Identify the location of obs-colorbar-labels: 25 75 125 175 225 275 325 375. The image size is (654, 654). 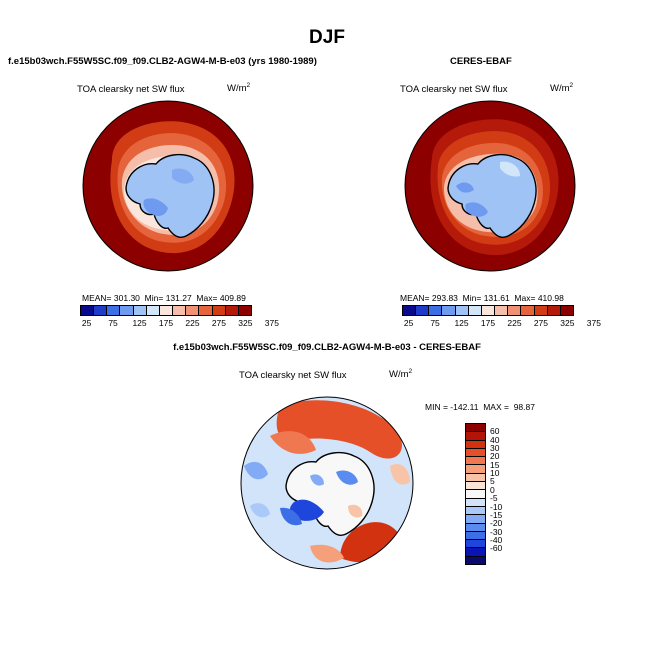
(501, 324).